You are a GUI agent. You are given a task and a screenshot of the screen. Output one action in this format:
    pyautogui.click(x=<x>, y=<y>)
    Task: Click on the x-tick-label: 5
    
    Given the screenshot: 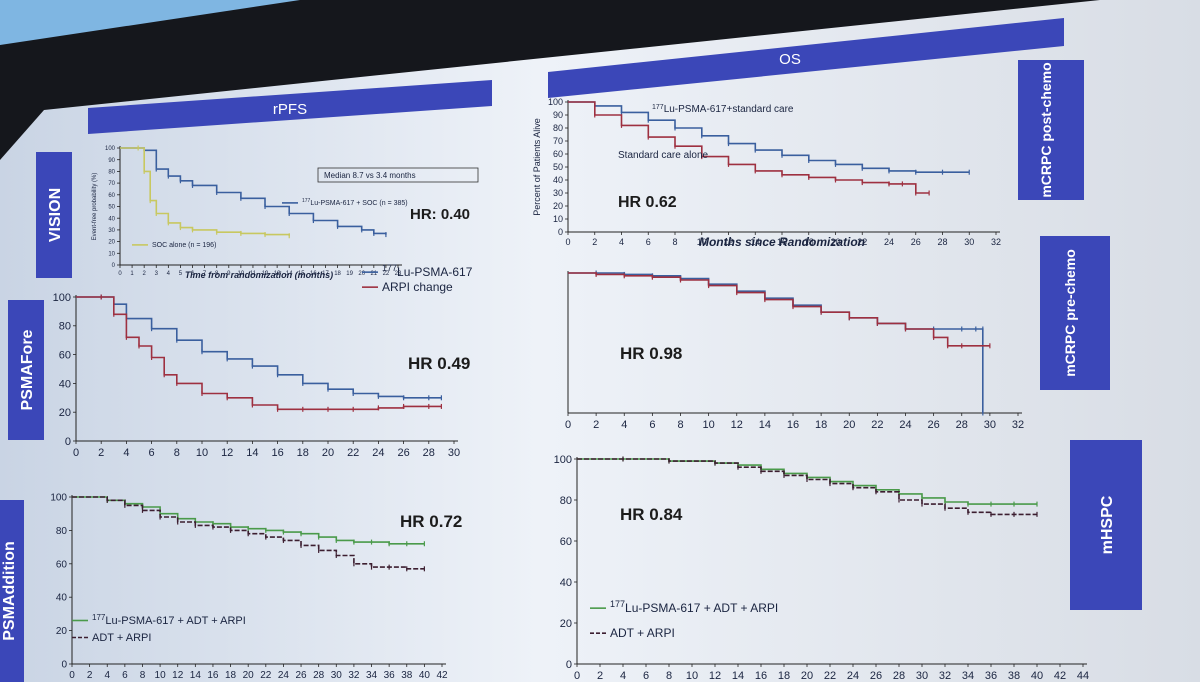 What is the action you would take?
    pyautogui.click(x=181, y=274)
    